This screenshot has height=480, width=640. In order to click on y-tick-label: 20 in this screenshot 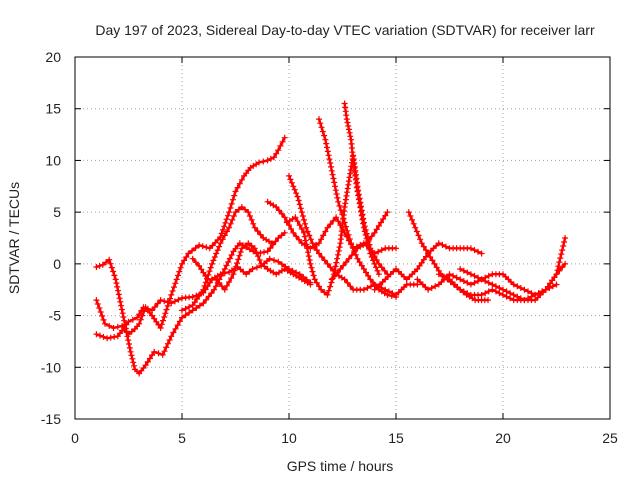, I will do `click(53, 57)`.